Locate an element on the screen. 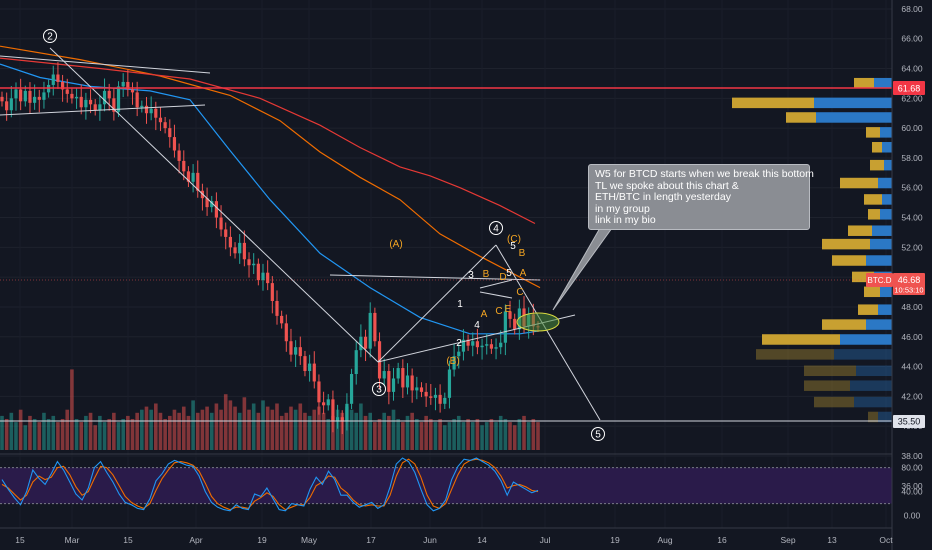 The width and height of the screenshot is (932, 550). stoch-d-line is located at coordinates (270, 484).